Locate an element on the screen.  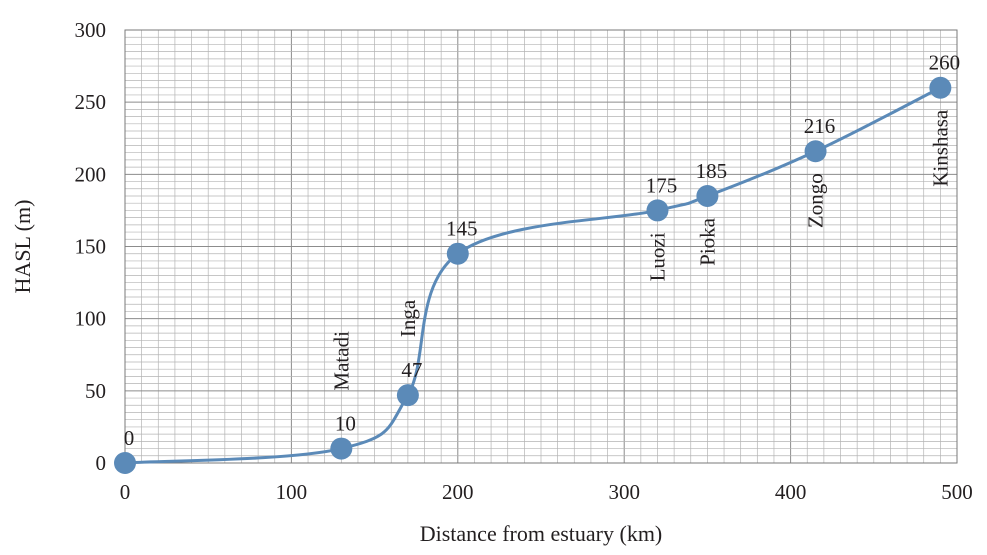
y-tick-label: 200 is located at coordinates (91, 174).